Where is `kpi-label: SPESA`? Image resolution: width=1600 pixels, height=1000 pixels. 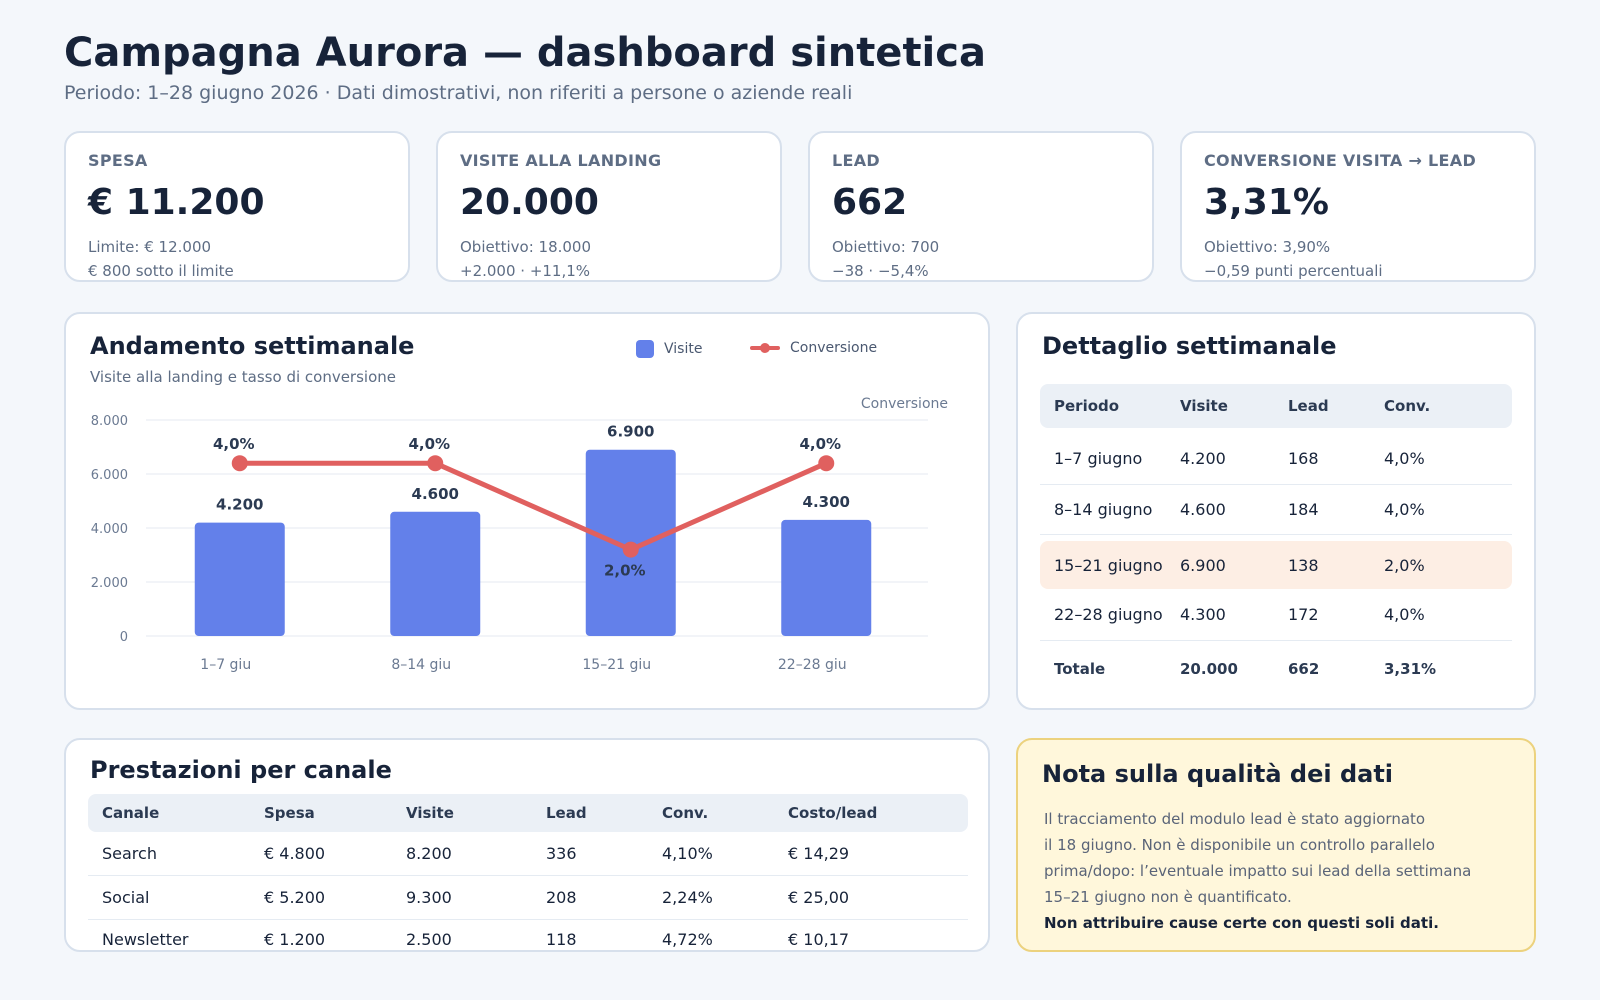
kpi-label: SPESA is located at coordinates (118, 160).